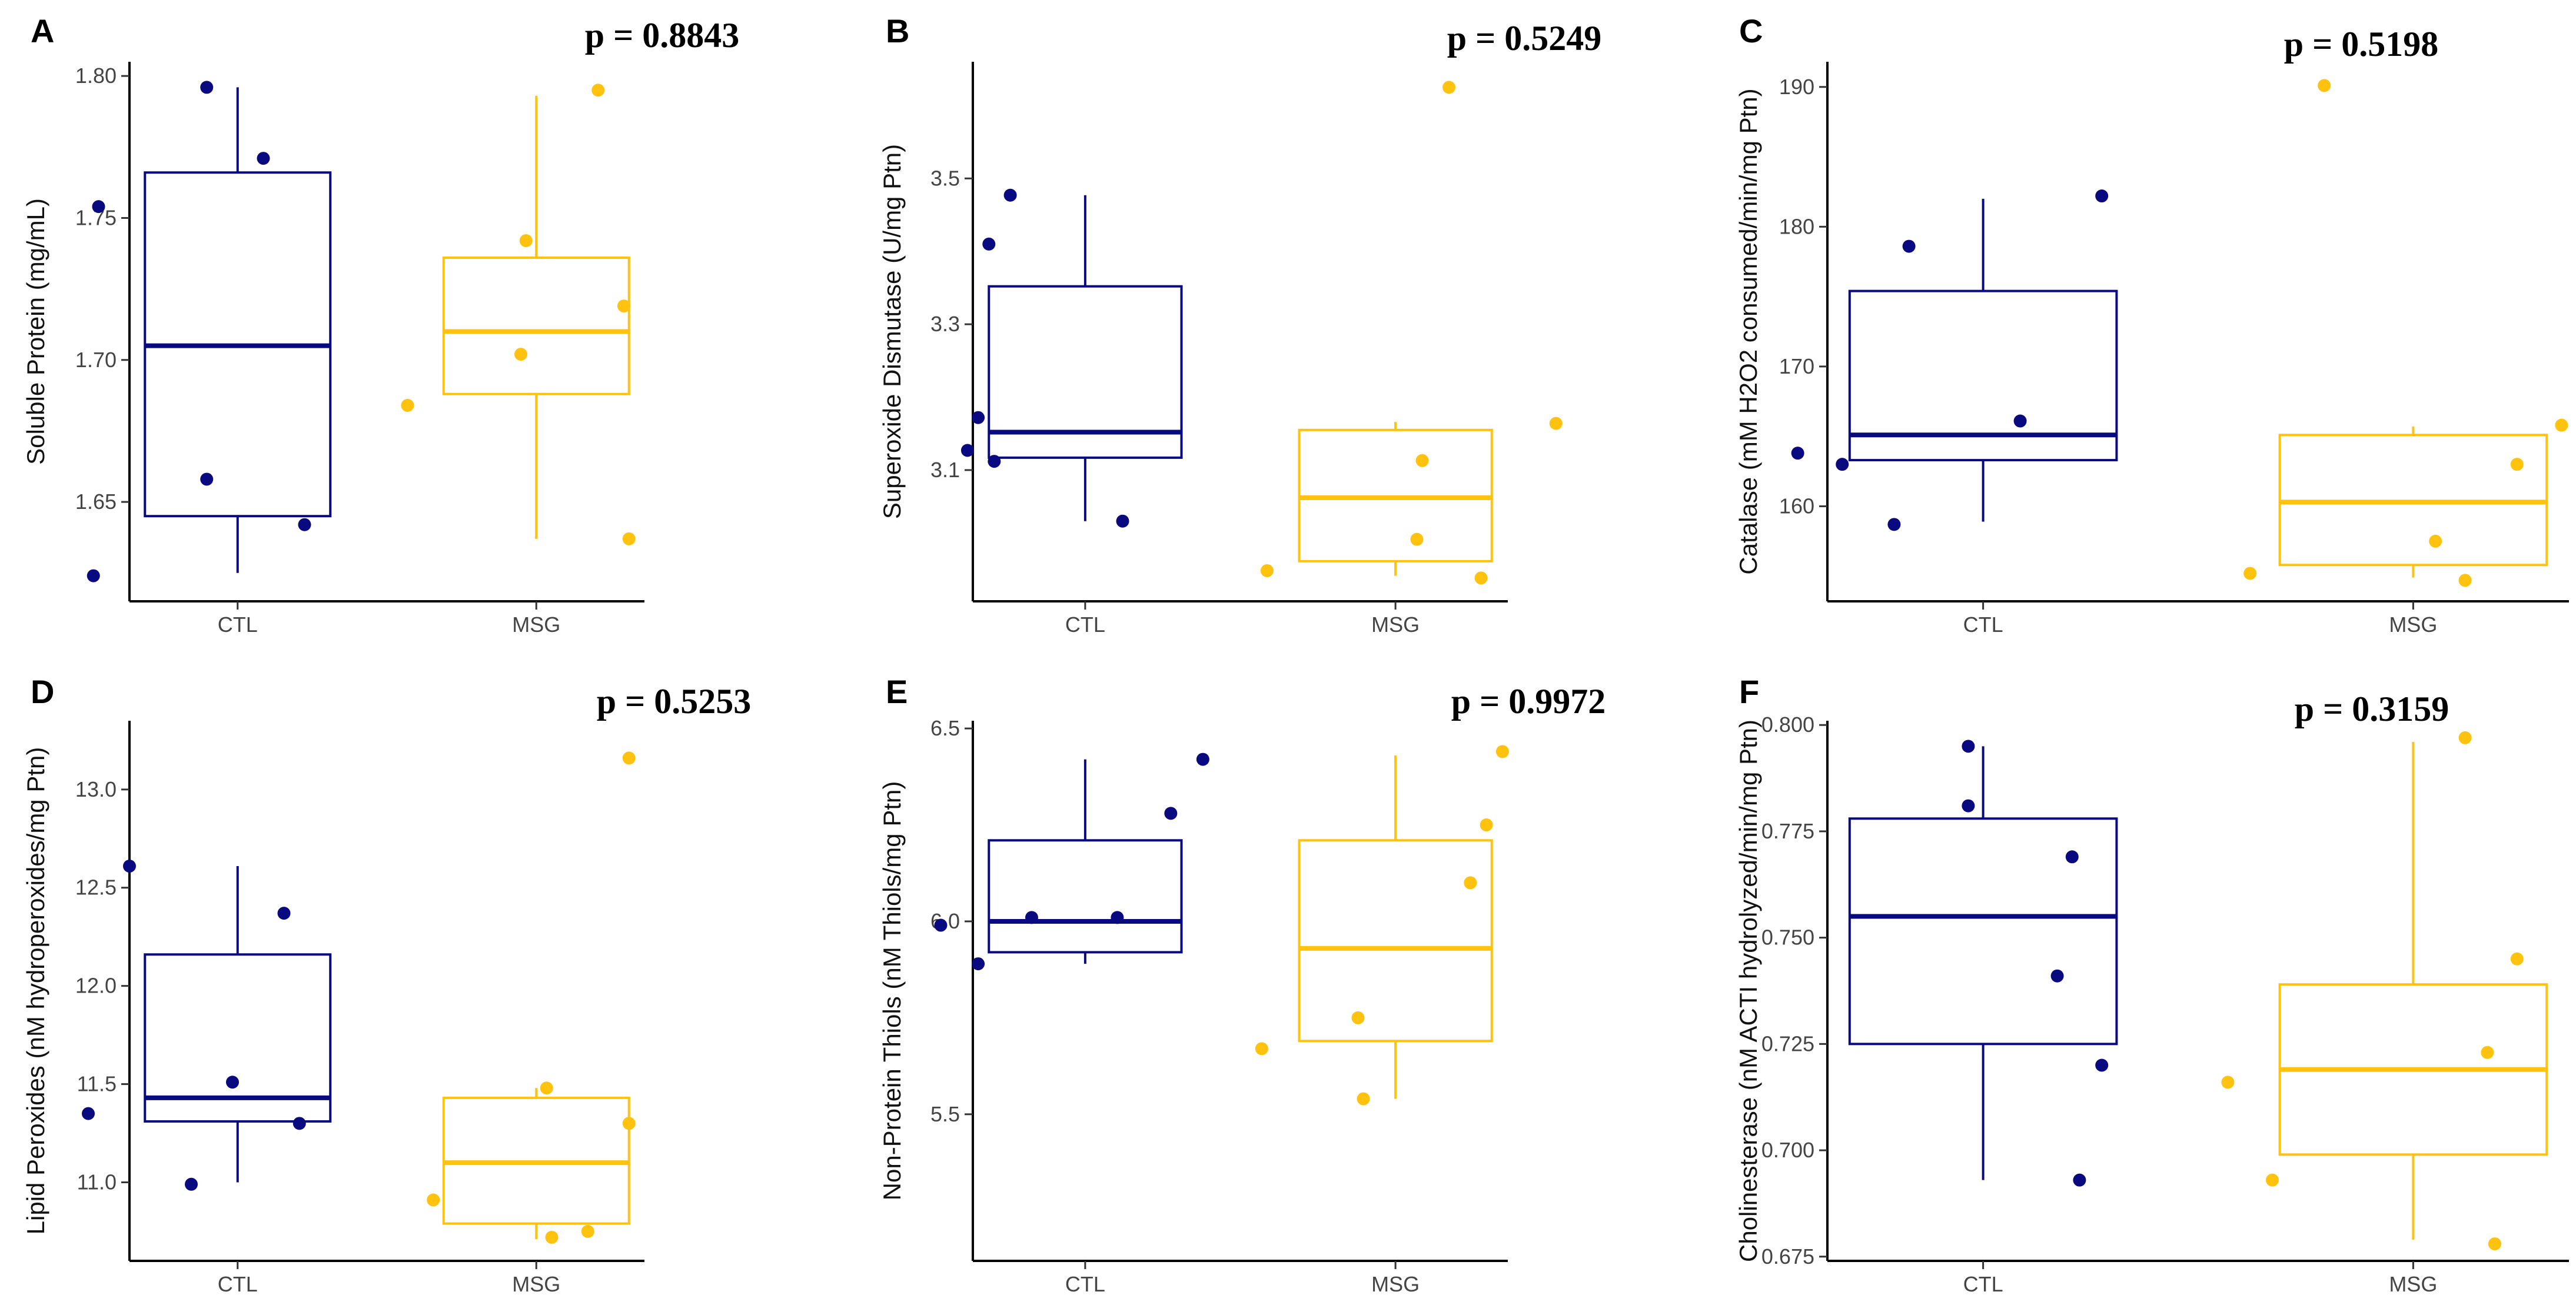 The height and width of the screenshot is (1305, 2576). What do you see at coordinates (96, 887) in the screenshot?
I see `y-tick-label: 12.5` at bounding box center [96, 887].